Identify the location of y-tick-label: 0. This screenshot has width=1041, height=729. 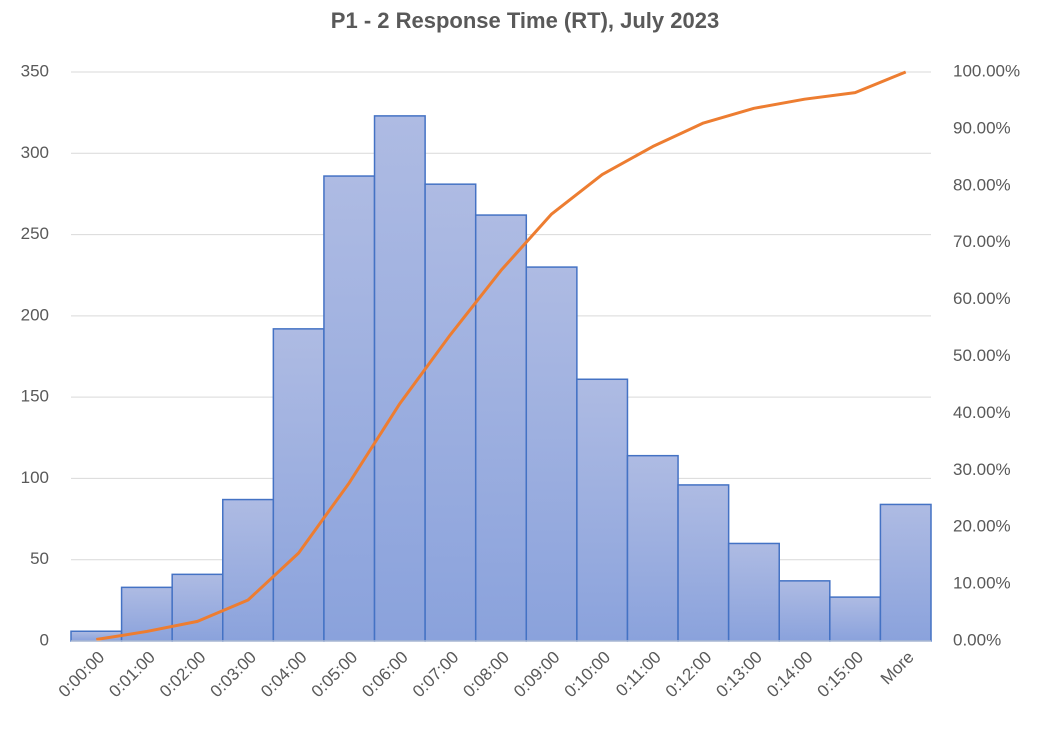
(44, 639).